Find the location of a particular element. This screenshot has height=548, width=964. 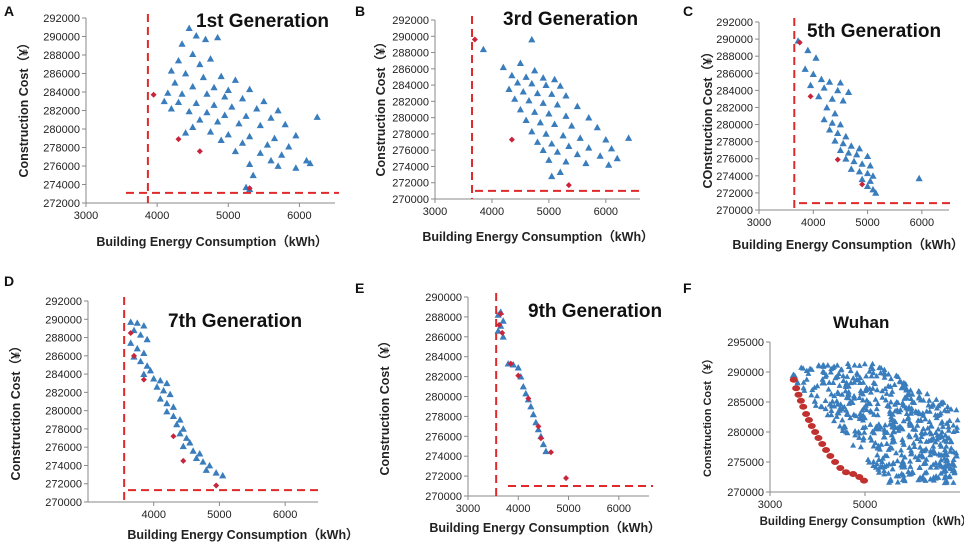

x-axis-title: Building Energy Consumption（kWh） is located at coordinates (211, 241).